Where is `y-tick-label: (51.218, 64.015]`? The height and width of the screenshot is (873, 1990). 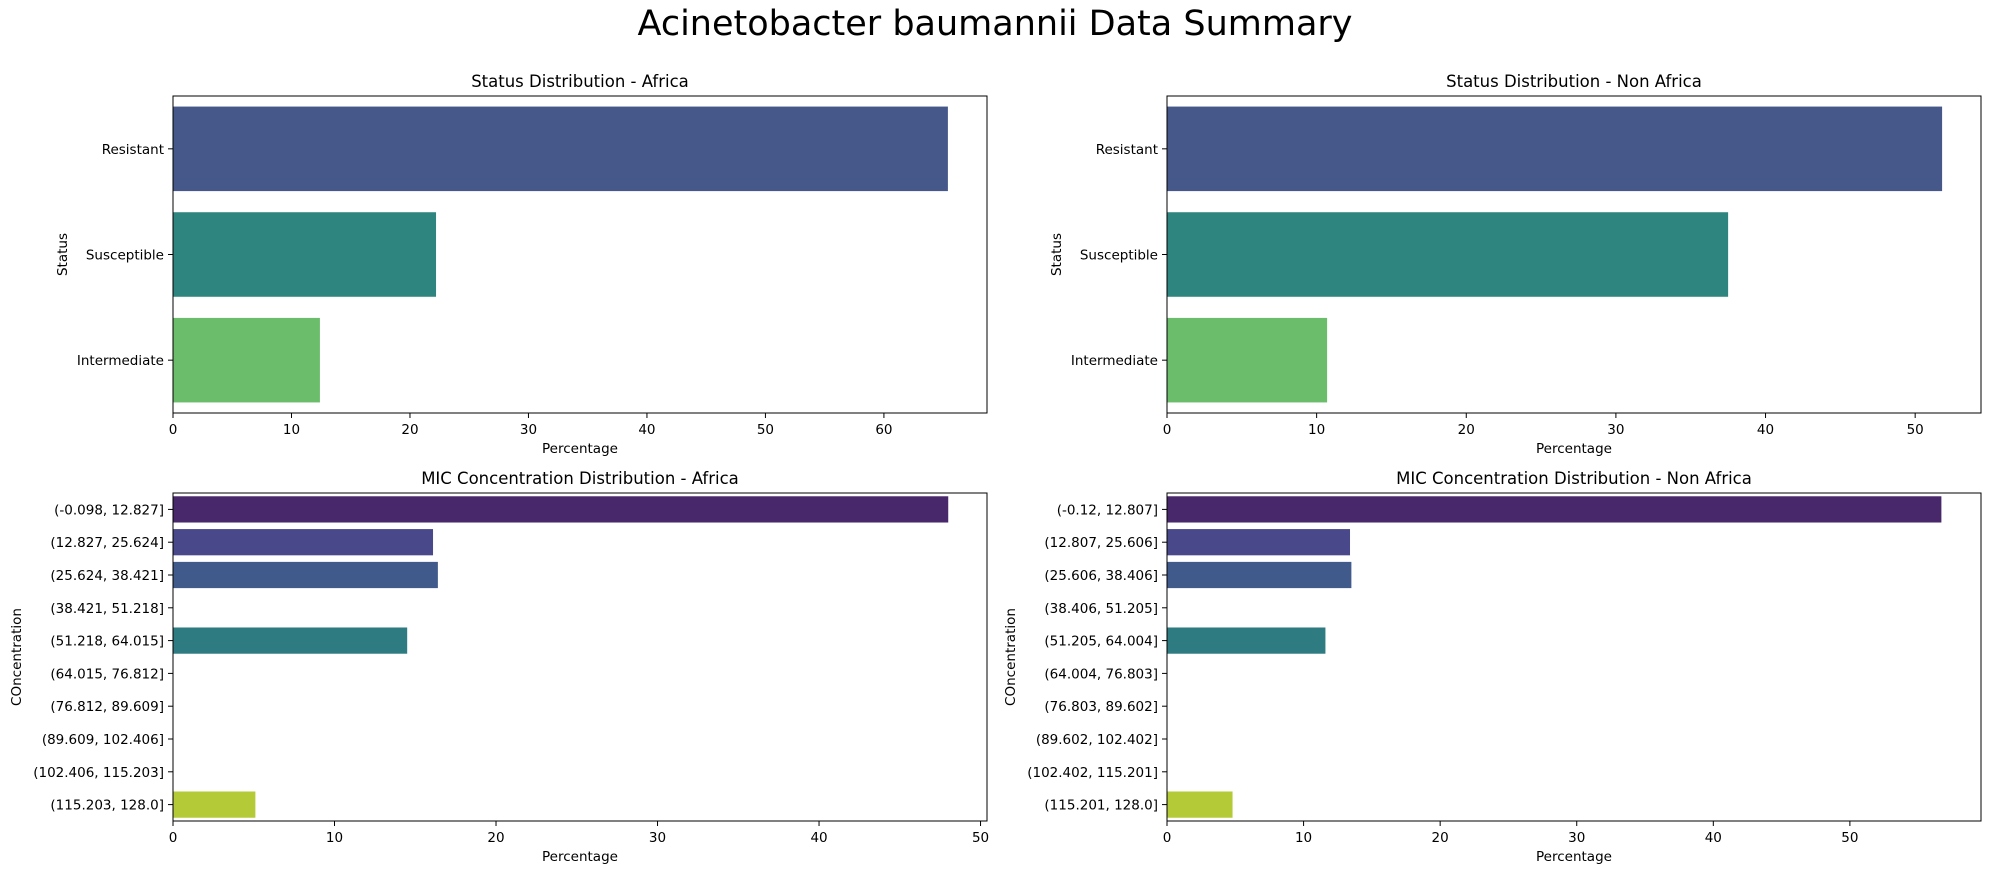
y-tick-label: (51.218, 64.015] is located at coordinates (107, 642).